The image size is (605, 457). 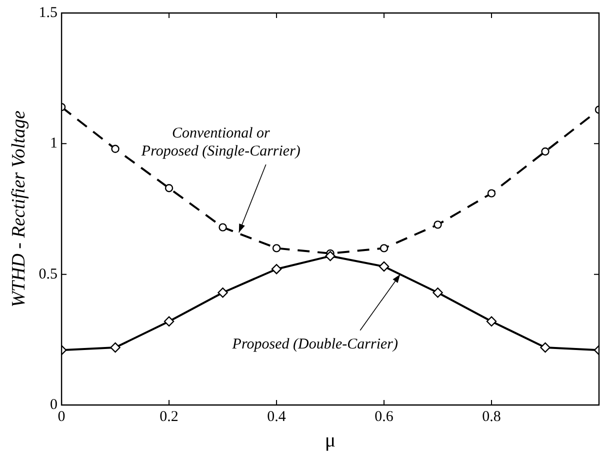 What do you see at coordinates (54, 404) in the screenshot?
I see `y-tick-label: 0` at bounding box center [54, 404].